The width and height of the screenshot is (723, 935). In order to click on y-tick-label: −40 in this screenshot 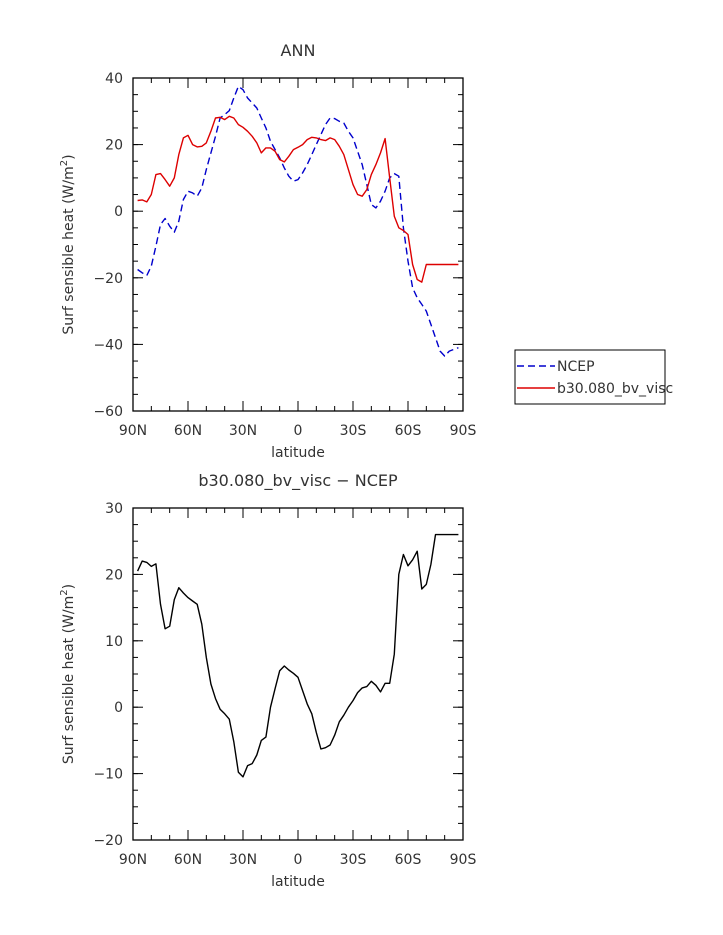, I will do `click(108, 345)`.